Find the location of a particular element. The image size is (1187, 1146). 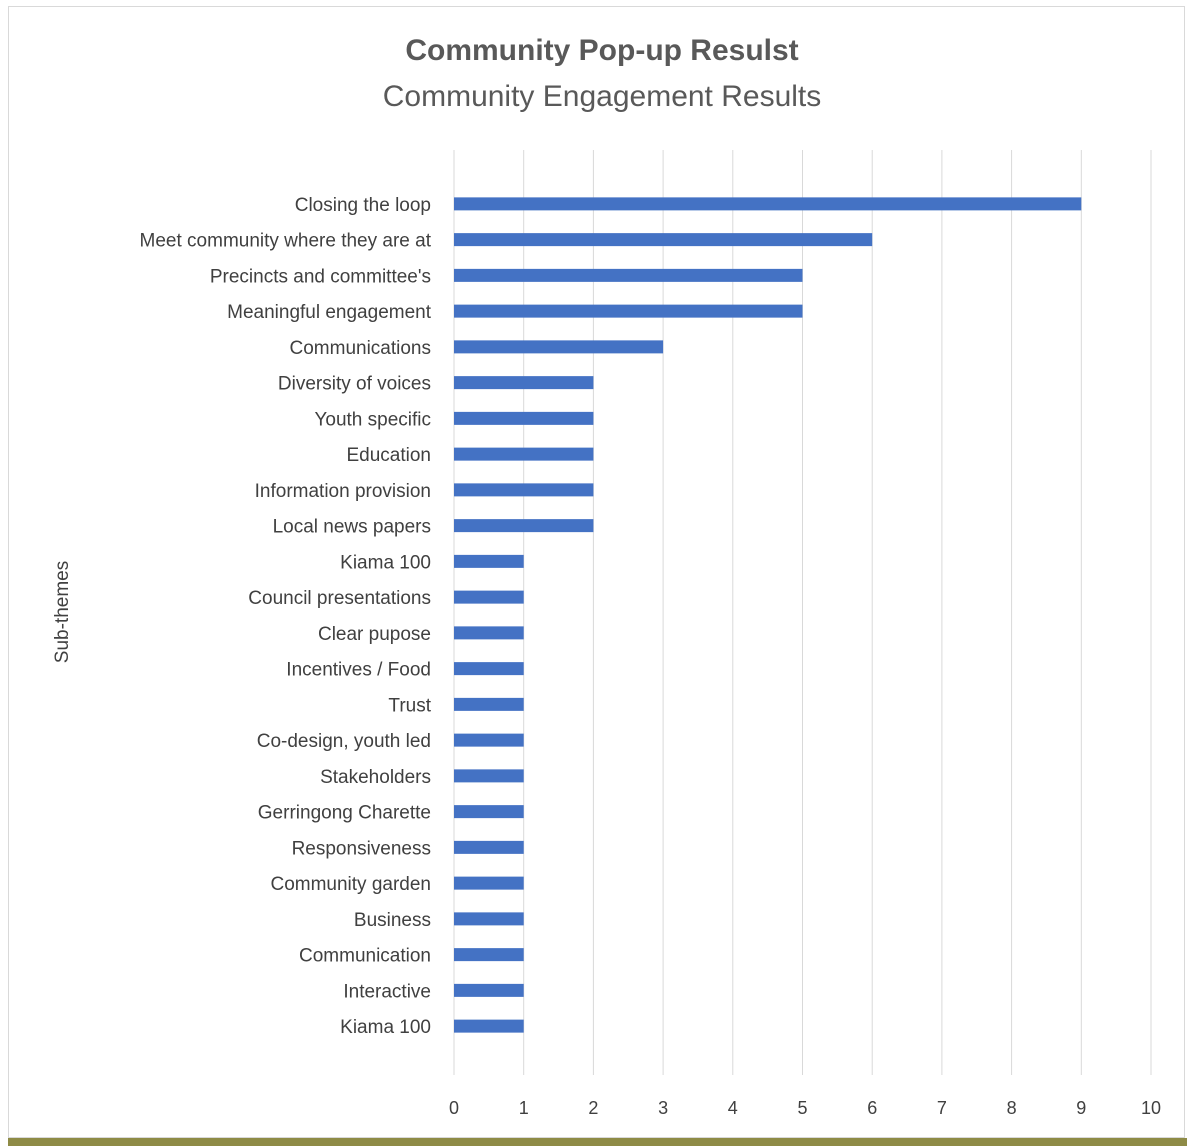

category-label: Precincts and committee's is located at coordinates (320, 276).